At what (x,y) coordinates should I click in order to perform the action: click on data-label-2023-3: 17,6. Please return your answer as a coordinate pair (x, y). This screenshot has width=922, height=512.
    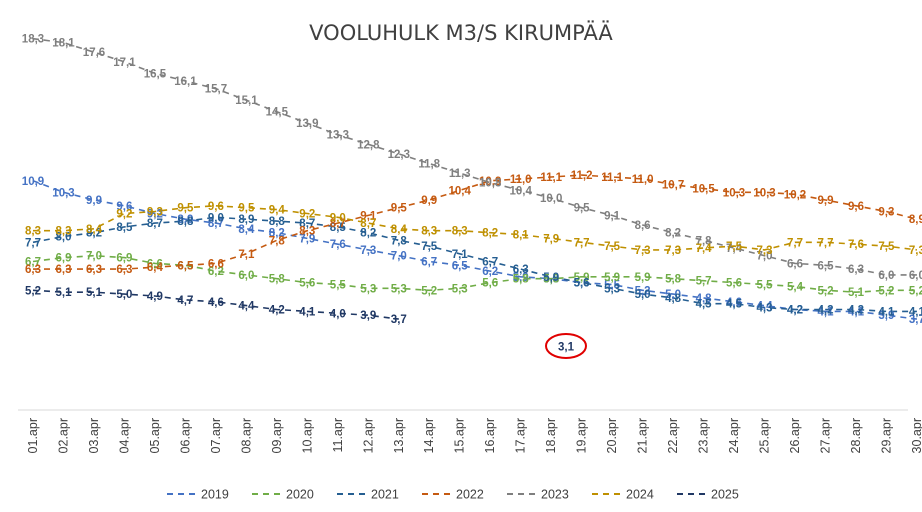
    Looking at the image, I should click on (94, 53).